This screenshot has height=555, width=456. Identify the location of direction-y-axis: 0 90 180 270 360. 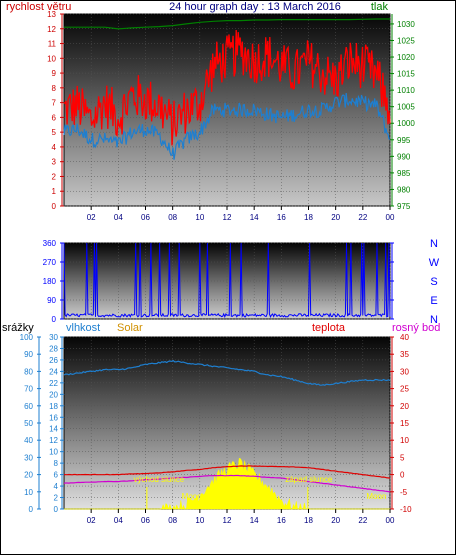
(53, 281).